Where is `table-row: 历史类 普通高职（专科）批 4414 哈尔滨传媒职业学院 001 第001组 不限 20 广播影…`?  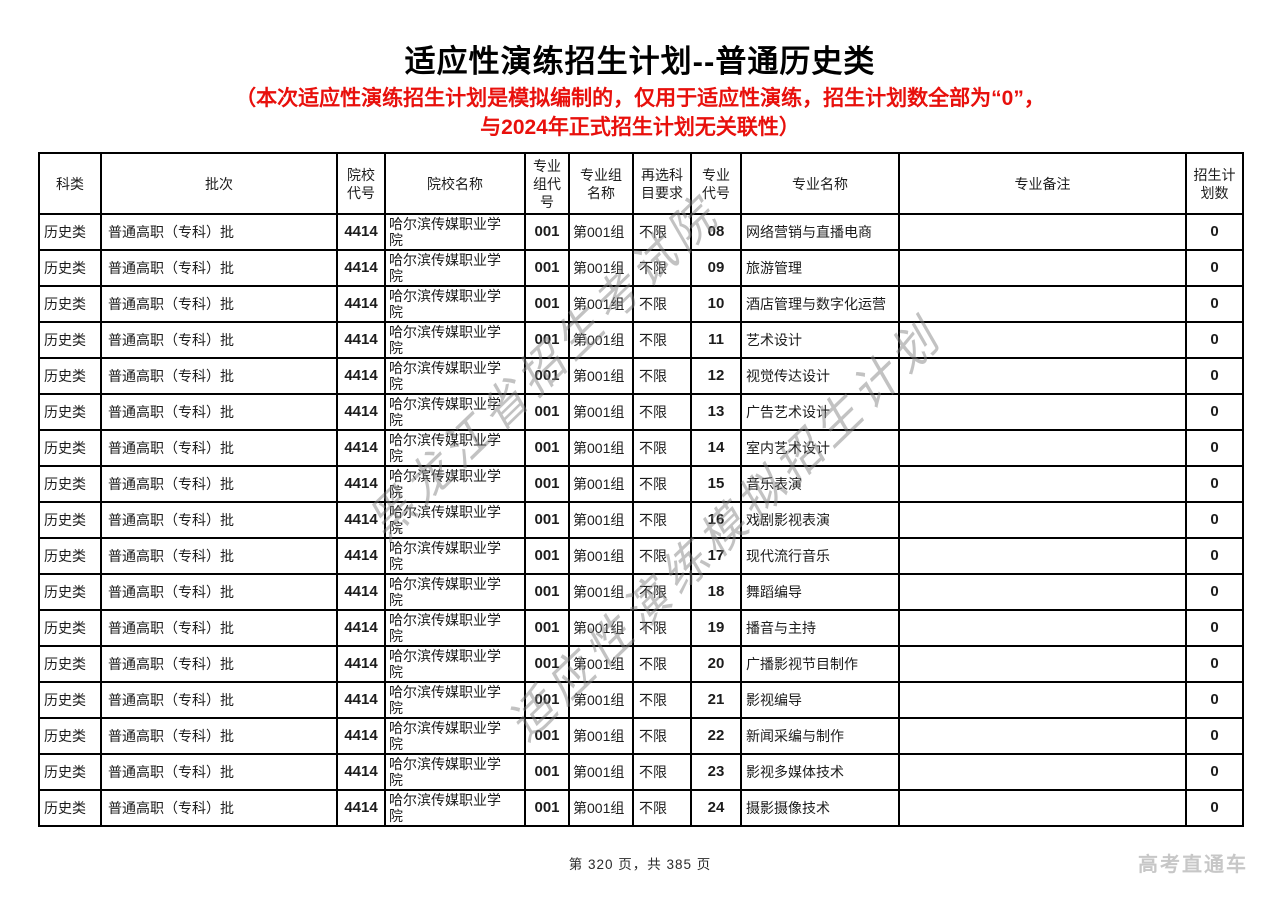 table-row: 历史类 普通高职（专科）批 4414 哈尔滨传媒职业学院 001 第001组 不限 20 广播影… is located at coordinates (641, 664).